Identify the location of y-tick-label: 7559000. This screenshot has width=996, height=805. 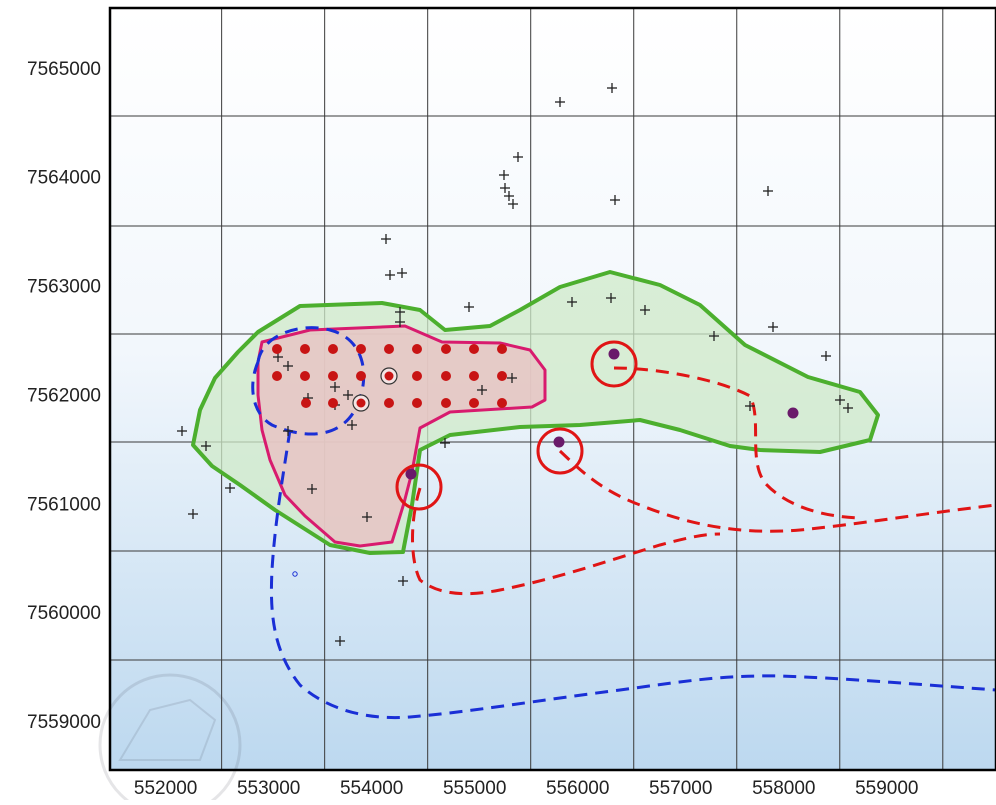
(64, 722).